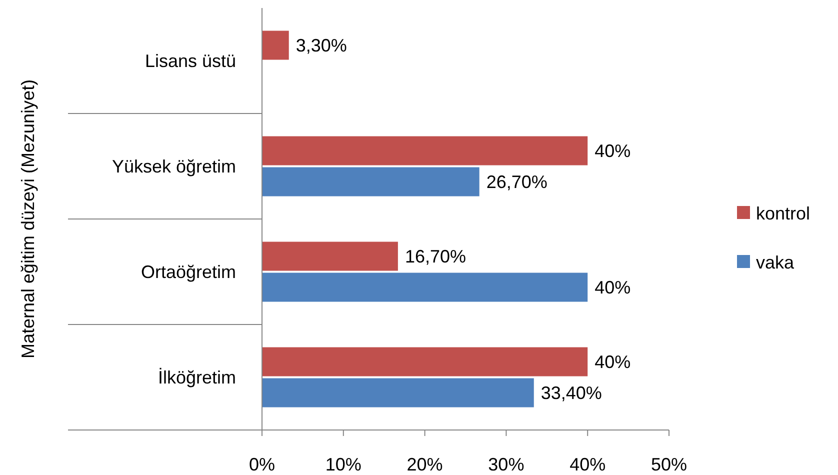 The width and height of the screenshot is (838, 475). I want to click on x-tick-label: 40%, so click(588, 464).